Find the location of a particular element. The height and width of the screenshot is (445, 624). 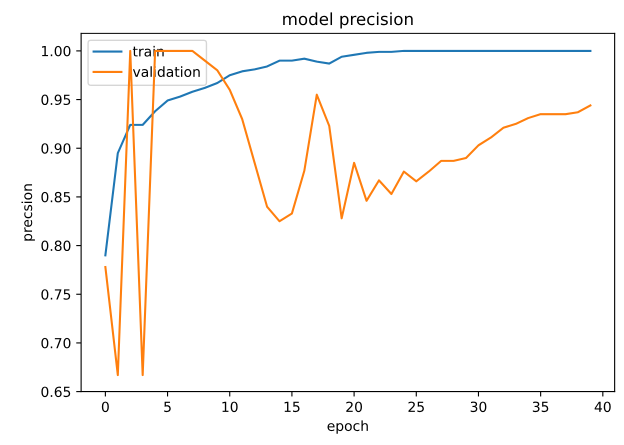

x-tick-label: 35 is located at coordinates (540, 407).